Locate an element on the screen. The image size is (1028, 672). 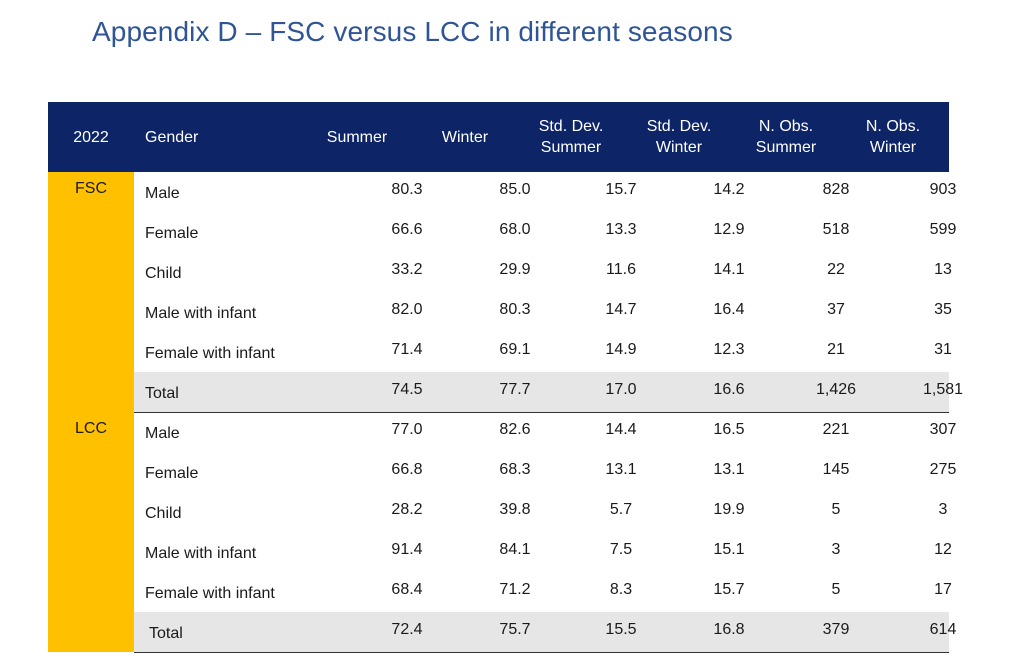
winter-cell: 75.7 is located at coordinates (515, 629).